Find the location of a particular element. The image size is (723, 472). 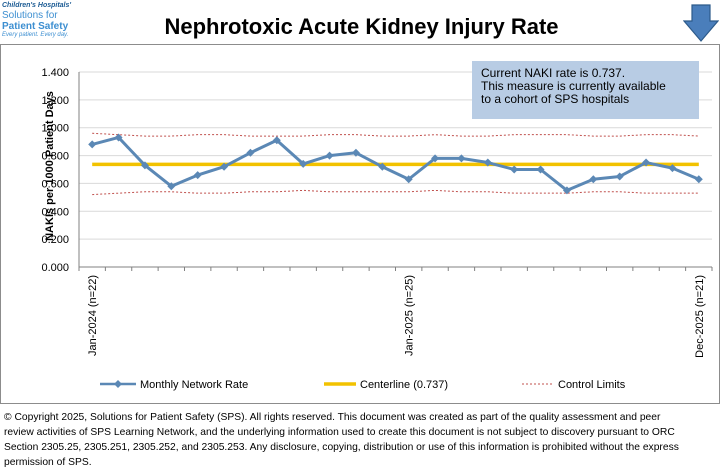

y-axis-title: NAKIs per 1000 Patient Days is located at coordinates (50, 166).